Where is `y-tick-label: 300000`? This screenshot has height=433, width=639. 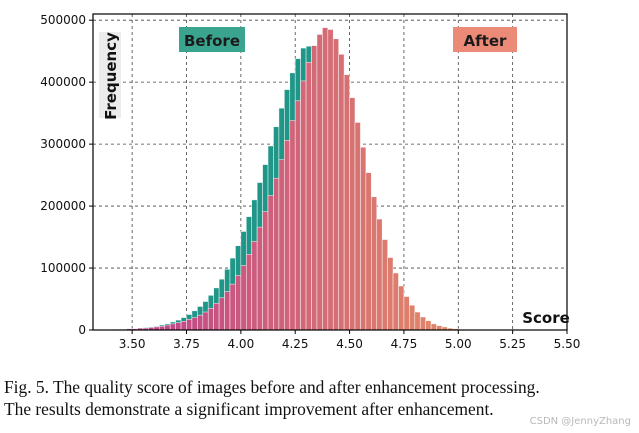
y-tick-label: 300000 is located at coordinates (63, 144).